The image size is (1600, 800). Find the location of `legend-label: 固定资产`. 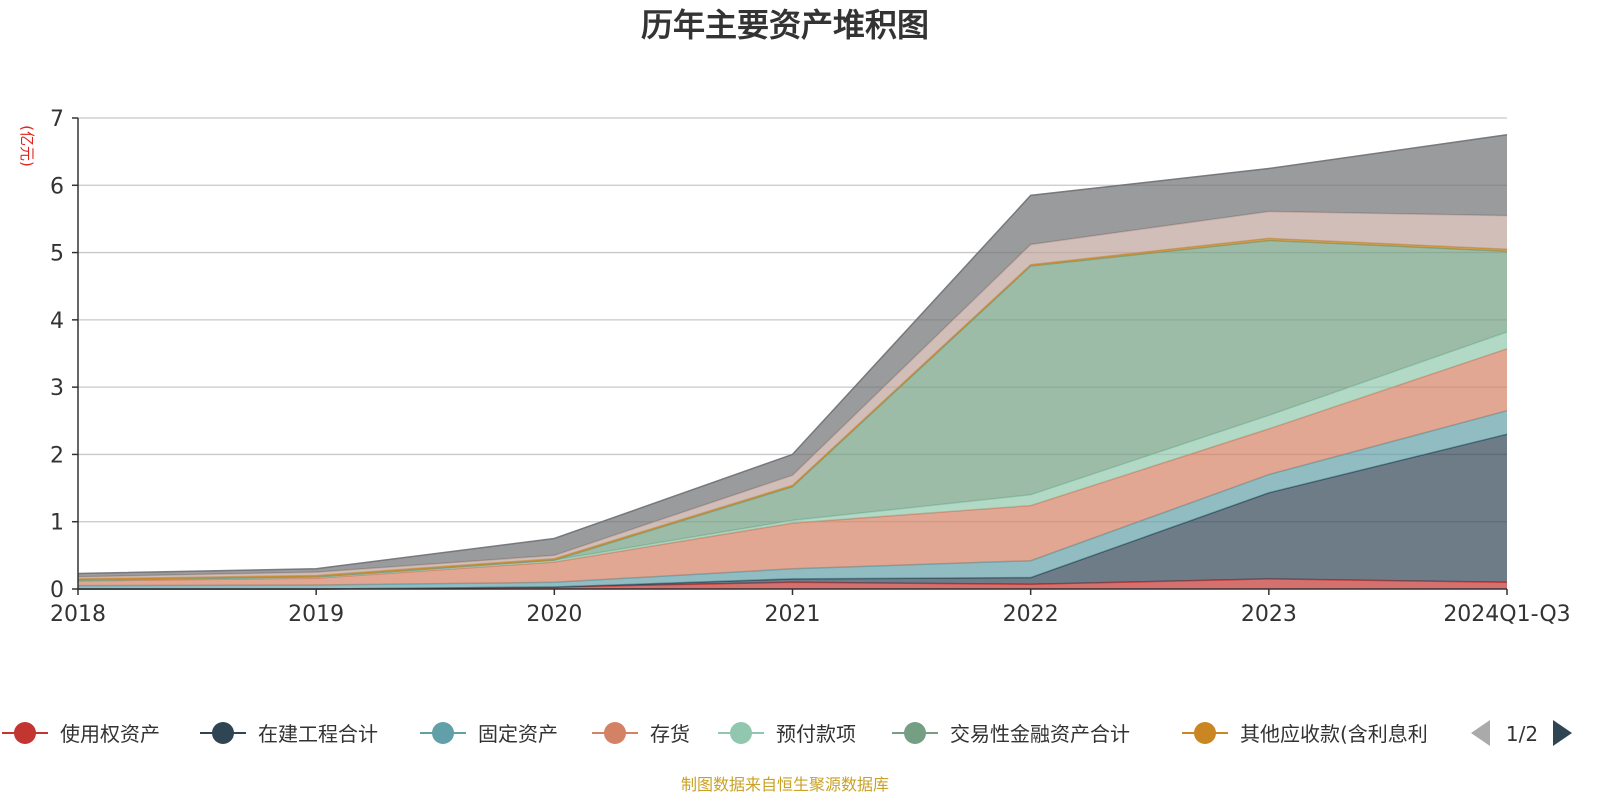

legend-label: 固定资产 is located at coordinates (518, 734).